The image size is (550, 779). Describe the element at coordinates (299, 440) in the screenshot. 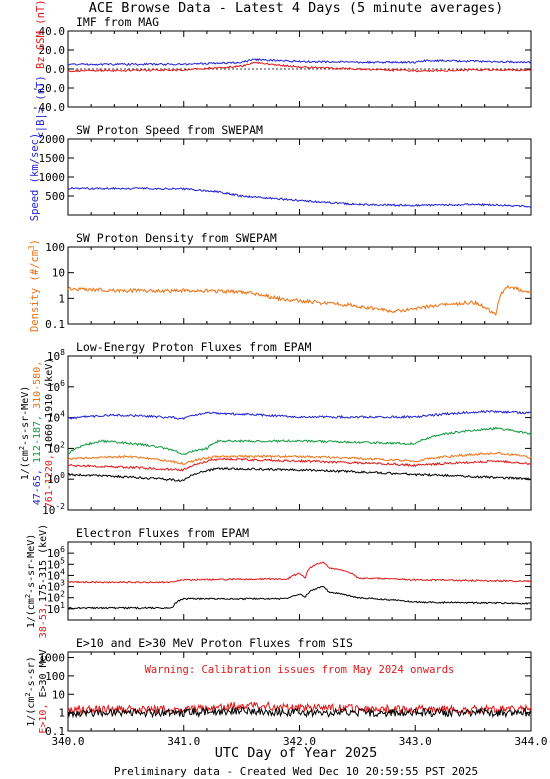

I see `series-line-p112` at that location.